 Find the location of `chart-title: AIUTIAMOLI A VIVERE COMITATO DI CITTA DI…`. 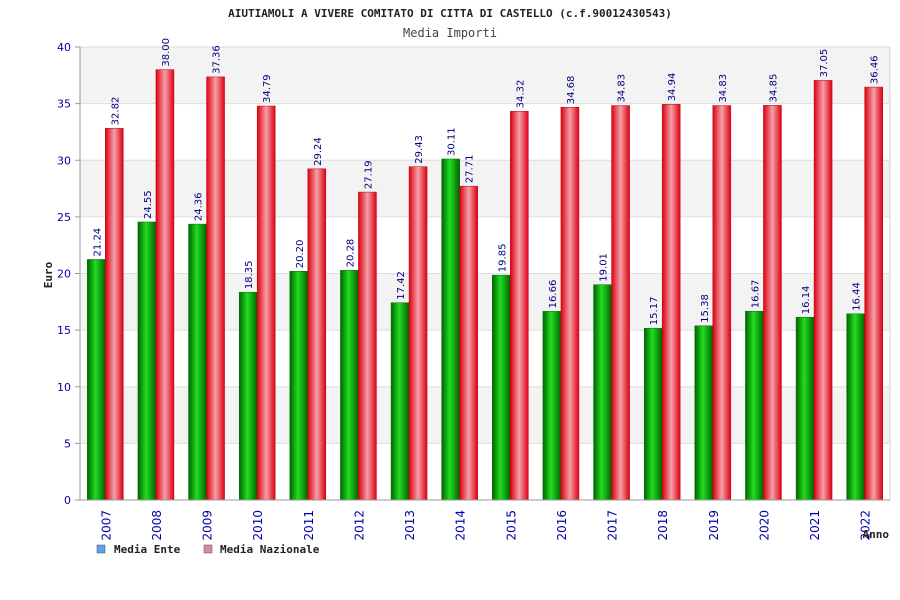

chart-title: AIUTIAMOLI A VIVERE COMITATO DI CITTA DI… is located at coordinates (450, 13).